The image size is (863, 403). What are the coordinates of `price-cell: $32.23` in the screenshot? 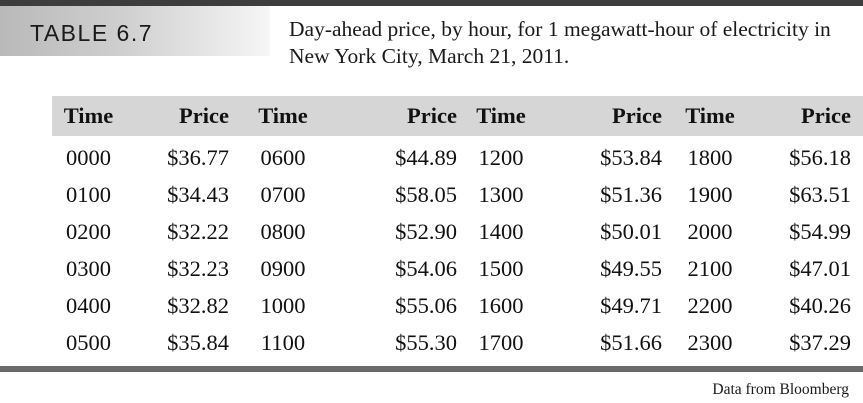 It's located at (198, 268).